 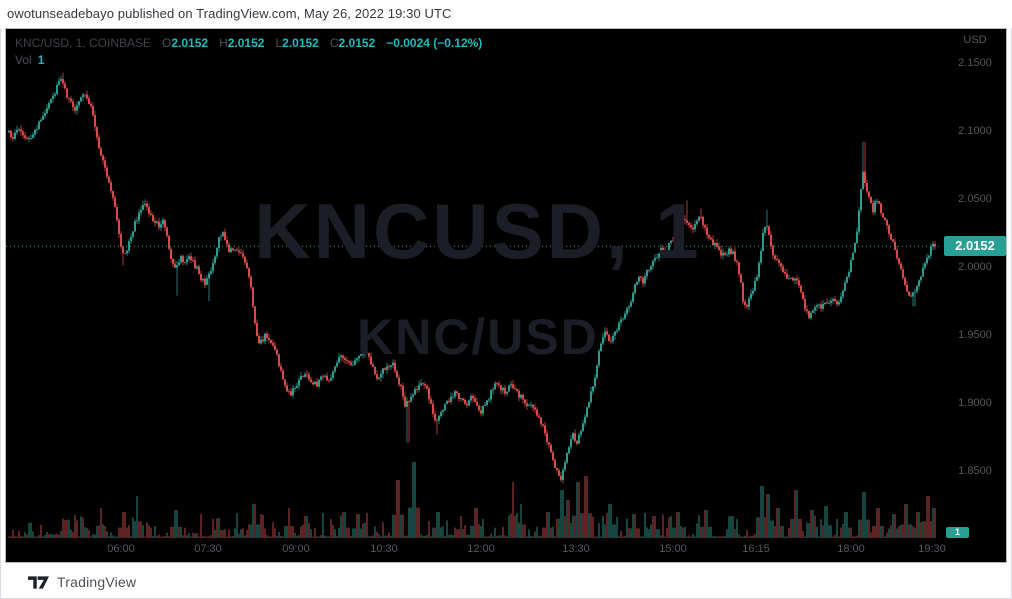 What do you see at coordinates (297, 43) in the screenshot?
I see `low-value: L2.0152` at bounding box center [297, 43].